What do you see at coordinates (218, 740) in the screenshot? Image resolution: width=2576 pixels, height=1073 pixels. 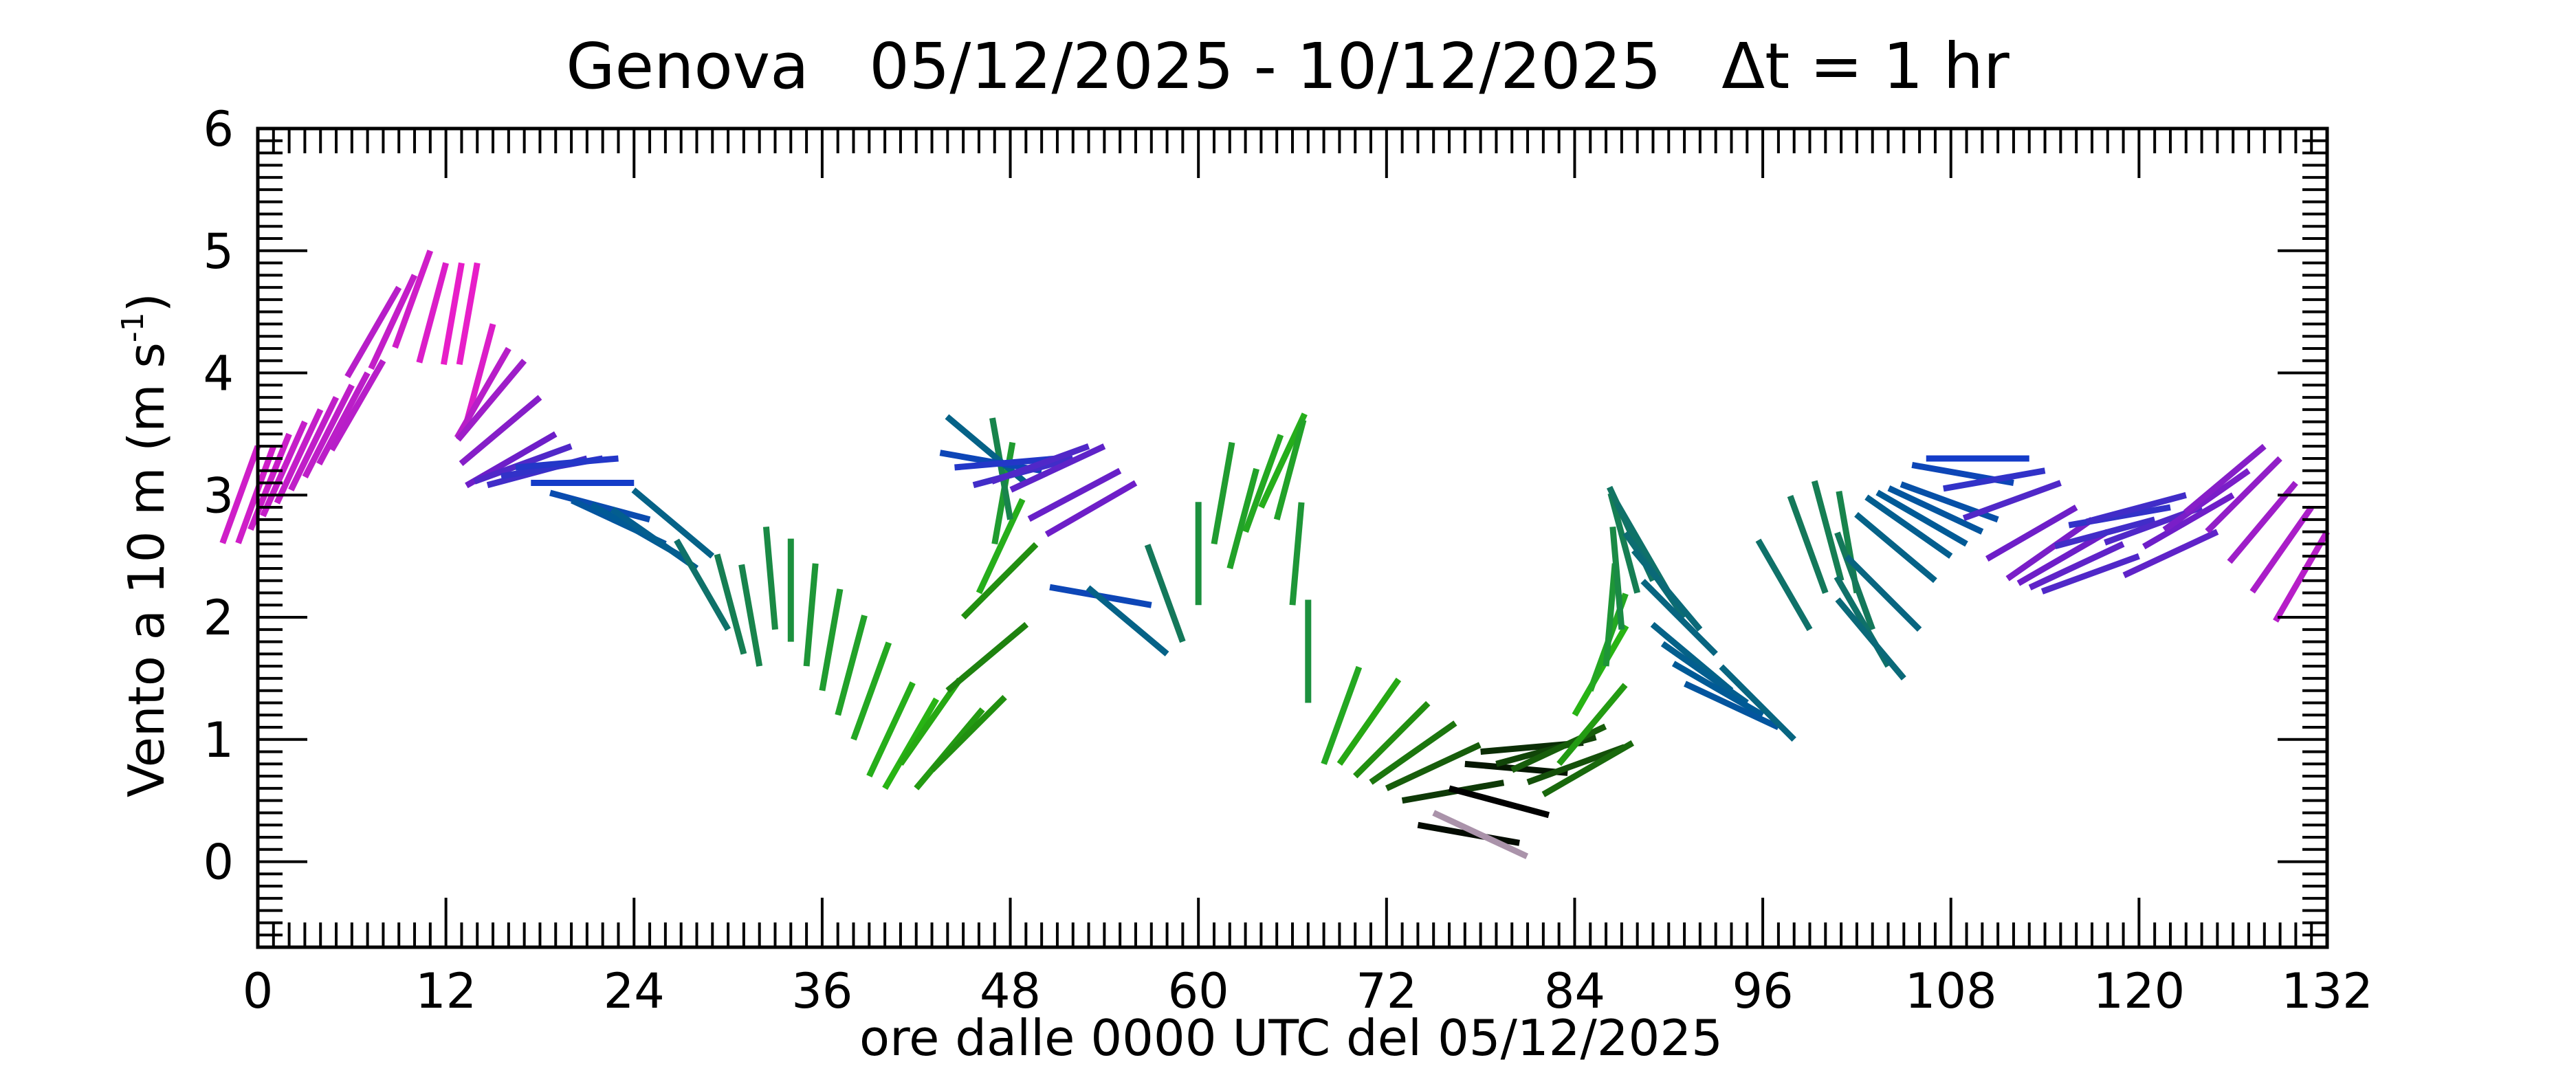 I see `y-tick-label: 1` at bounding box center [218, 740].